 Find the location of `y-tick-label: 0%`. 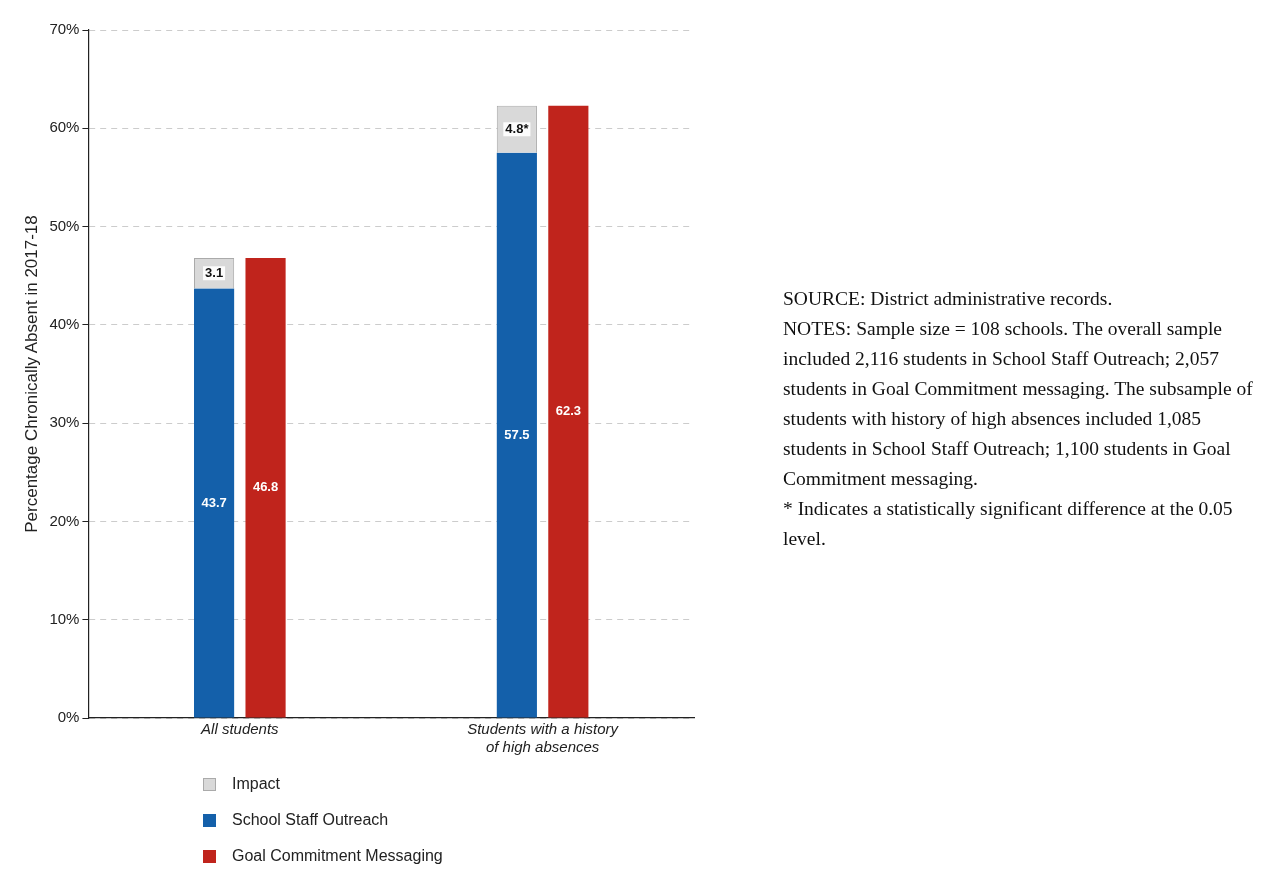

y-tick-label: 0% is located at coordinates (68, 717).